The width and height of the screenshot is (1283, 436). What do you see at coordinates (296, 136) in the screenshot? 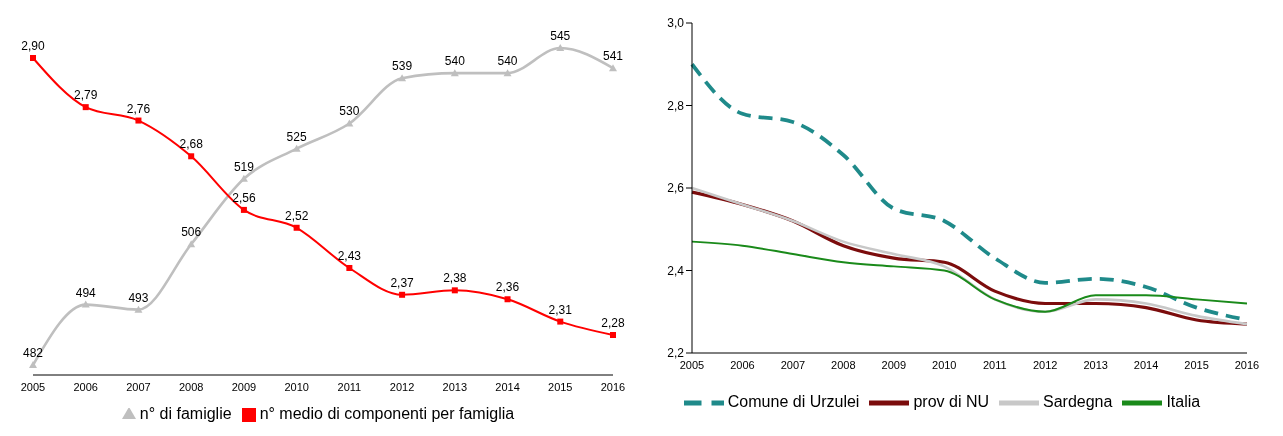
I see `data-label: 525` at bounding box center [296, 136].